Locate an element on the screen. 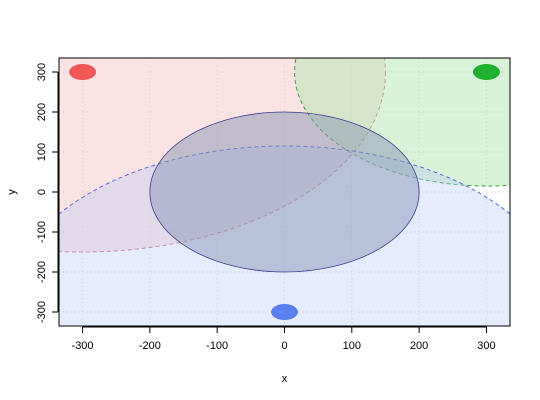 This screenshot has width=540, height=400. y-tick-label: 200 is located at coordinates (42, 112).